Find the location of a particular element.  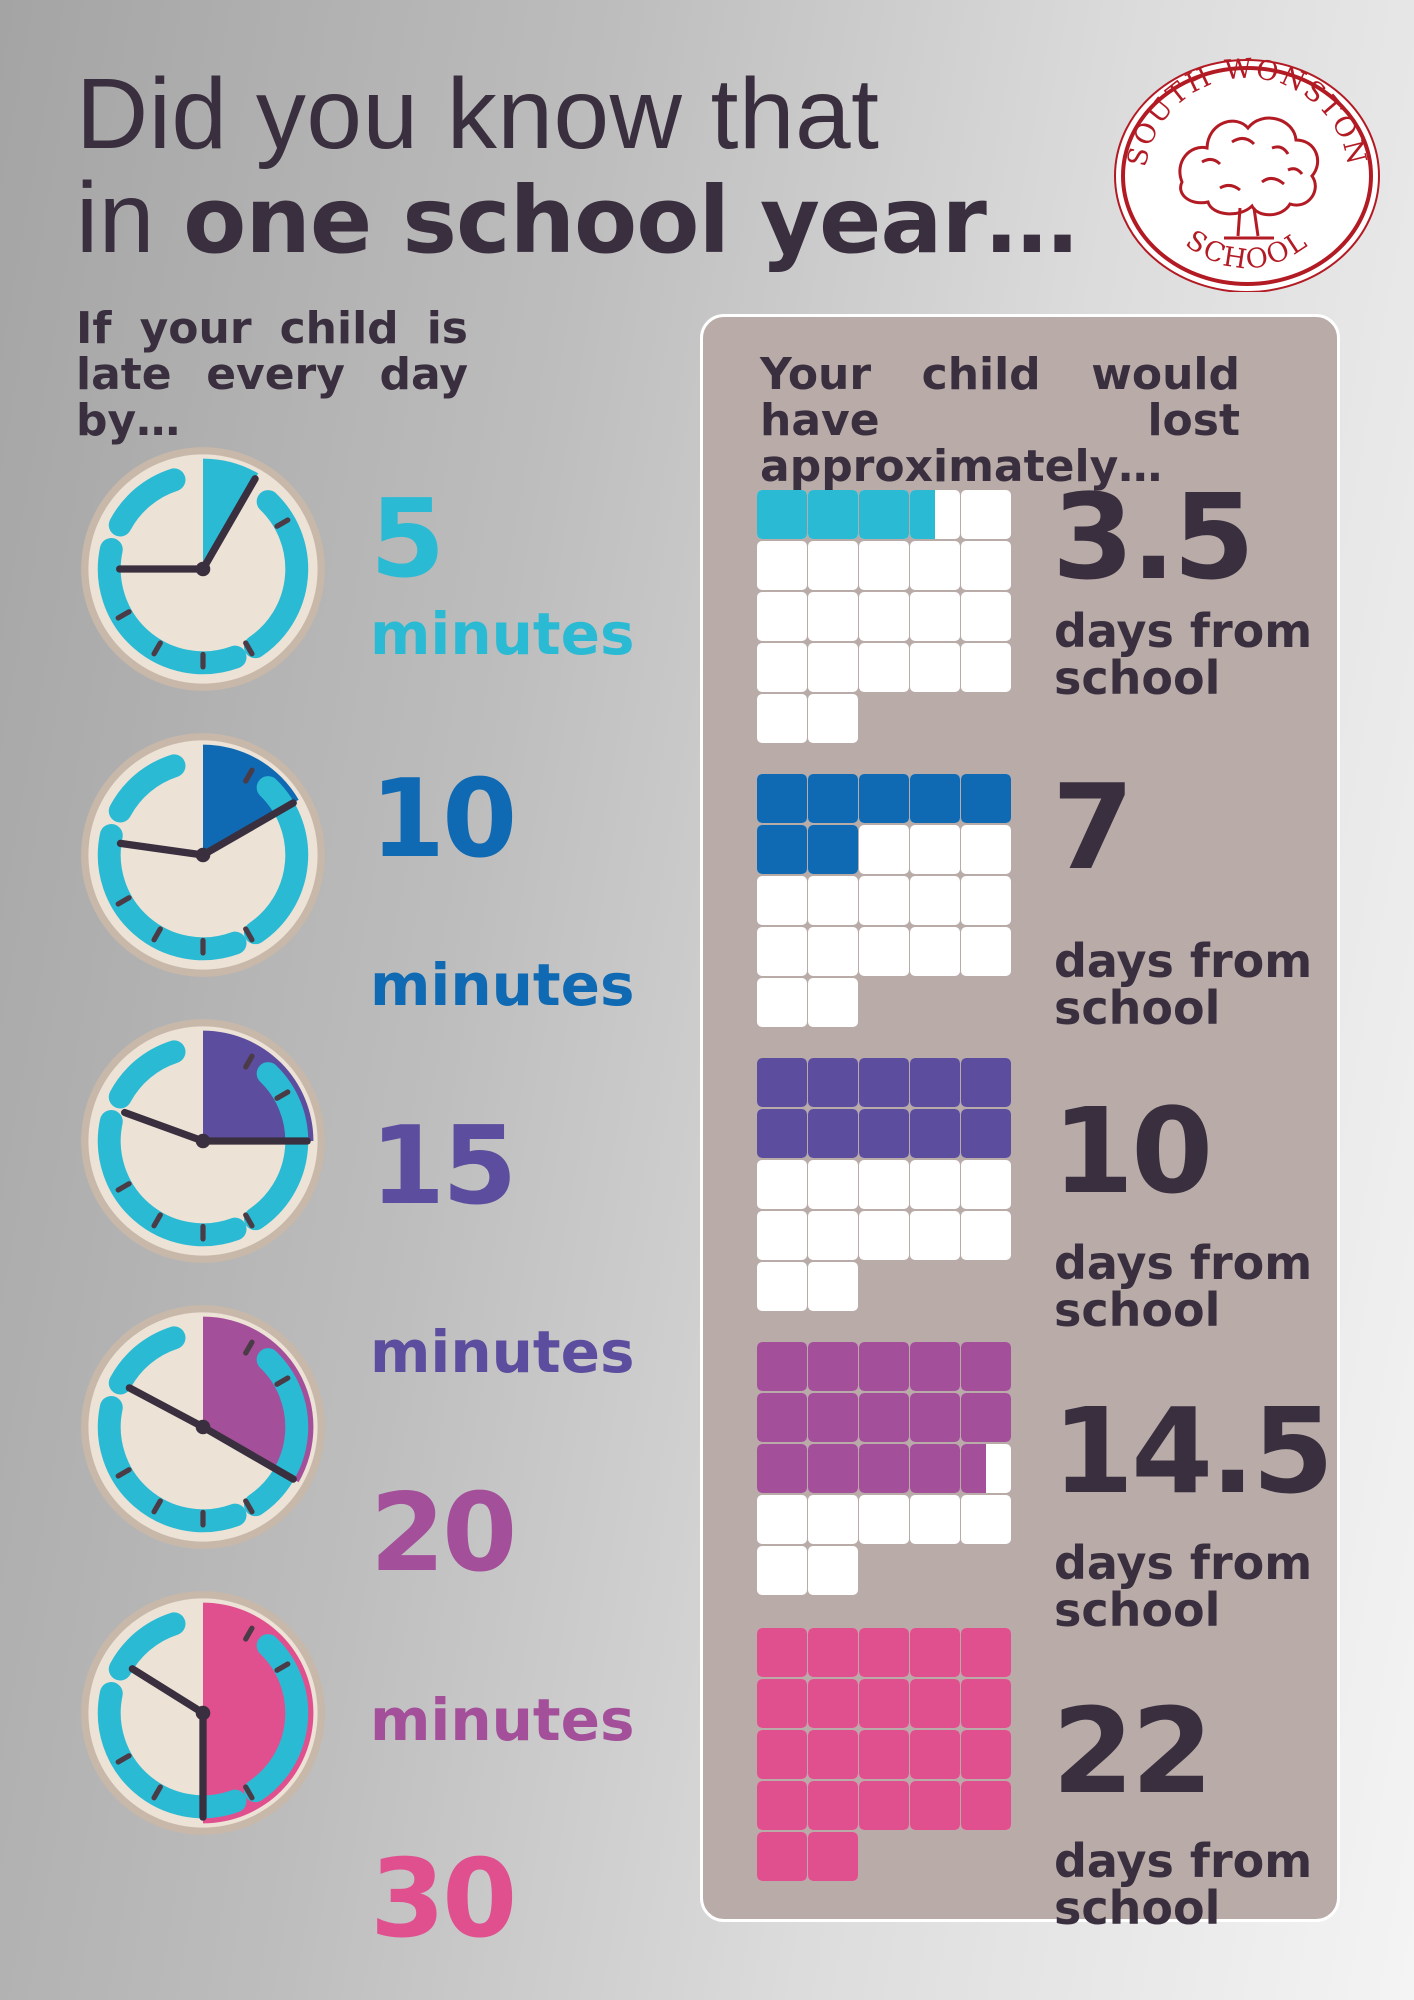

days-value: 14.5 is located at coordinates (1193, 1451).